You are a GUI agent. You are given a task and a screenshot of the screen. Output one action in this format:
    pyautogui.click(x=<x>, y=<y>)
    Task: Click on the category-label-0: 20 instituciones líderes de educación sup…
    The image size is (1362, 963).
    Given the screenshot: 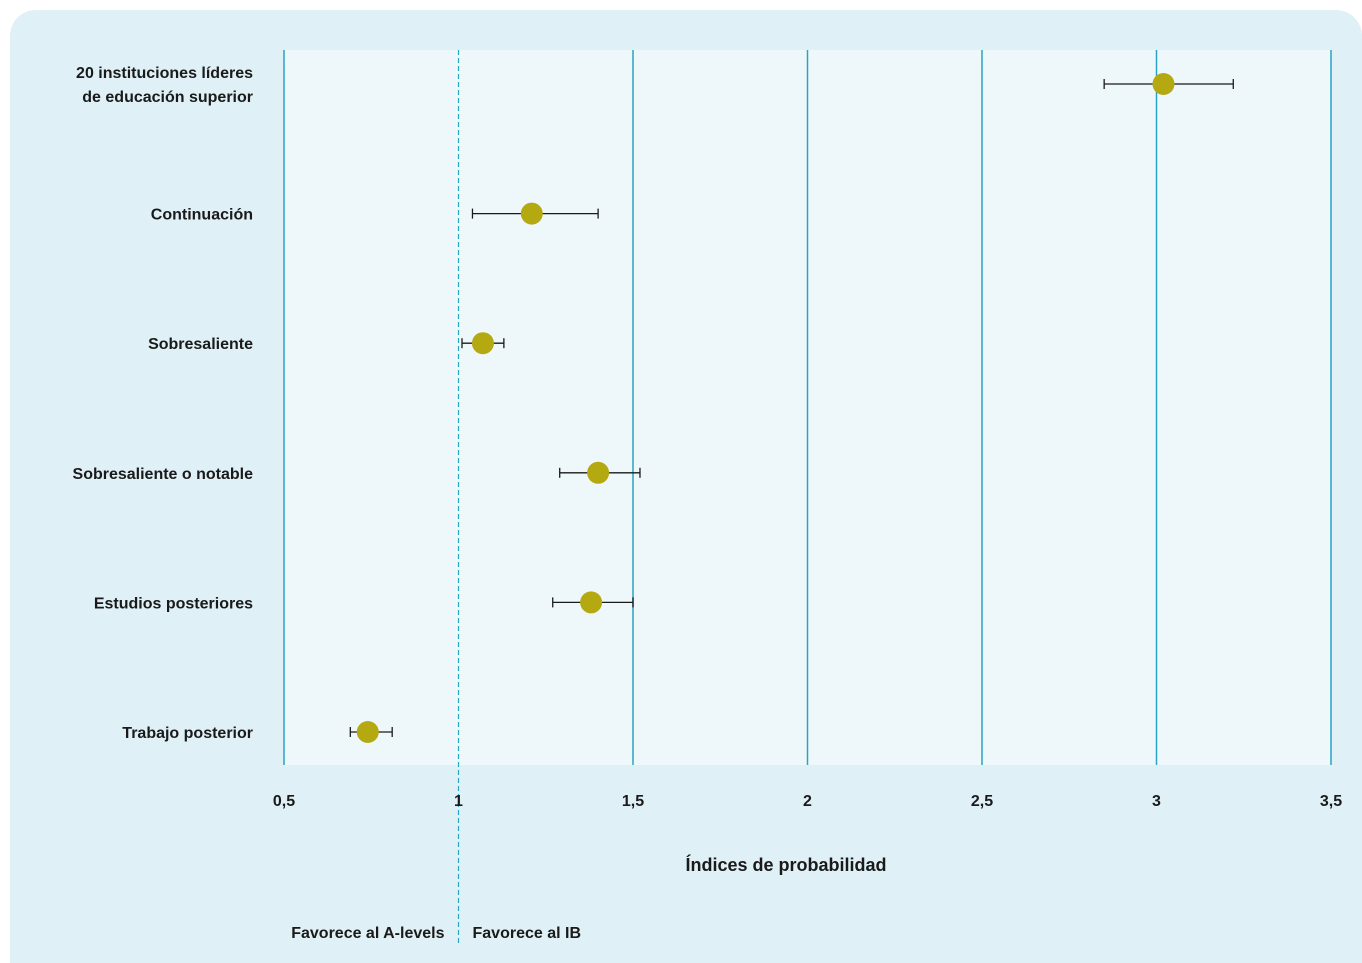 What is the action you would take?
    pyautogui.click(x=164, y=85)
    